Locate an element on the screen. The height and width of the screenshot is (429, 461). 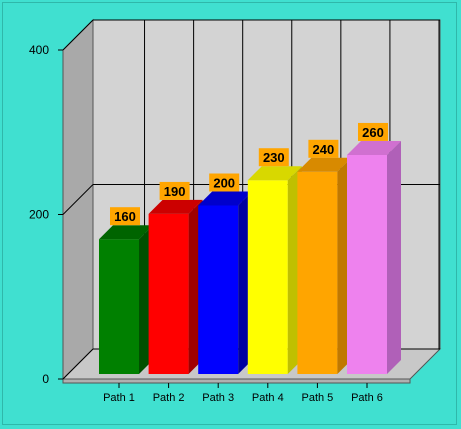
data-label: 190 is located at coordinates (175, 191).